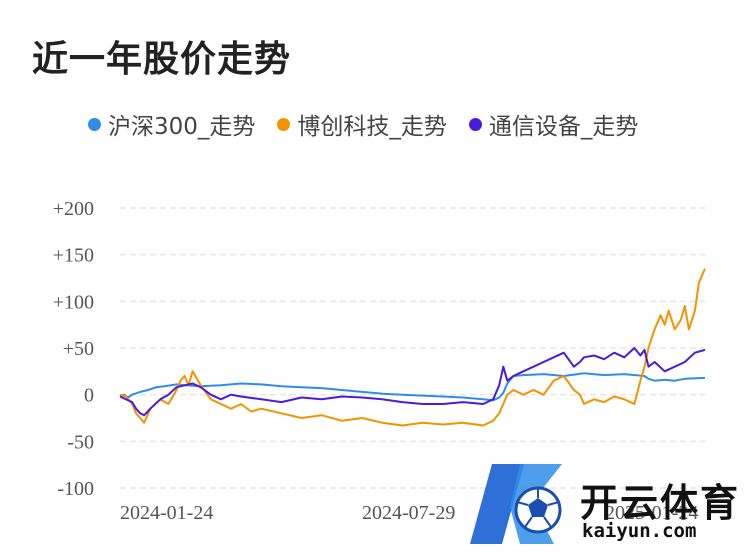 The height and width of the screenshot is (558, 750). I want to click on x-tick-label: 2024-07-29, so click(408, 513).